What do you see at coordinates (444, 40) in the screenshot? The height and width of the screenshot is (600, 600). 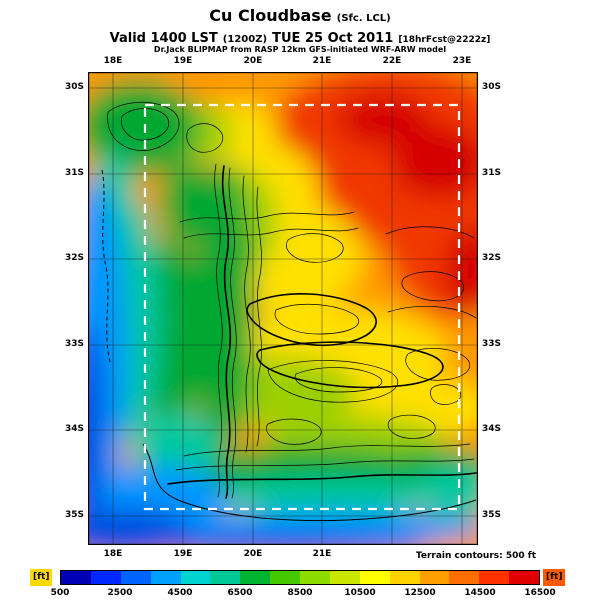 I see `forecast-tag: [18hrFcst@2222z]` at bounding box center [444, 40].